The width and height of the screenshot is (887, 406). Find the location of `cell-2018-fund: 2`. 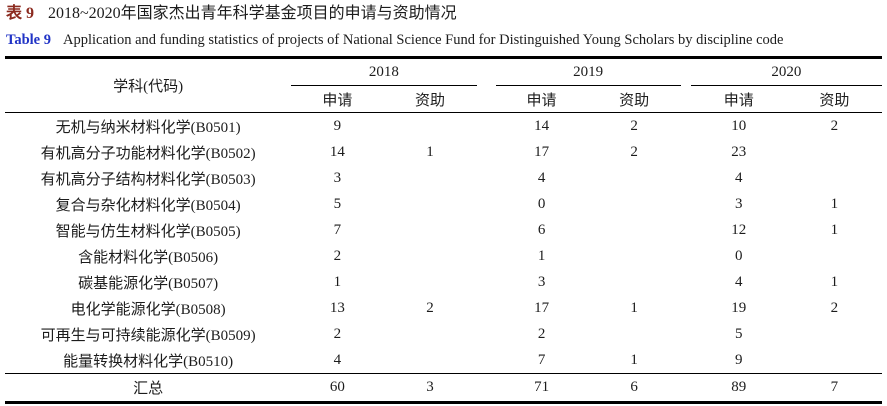

cell-2018-fund: 2 is located at coordinates (430, 307).